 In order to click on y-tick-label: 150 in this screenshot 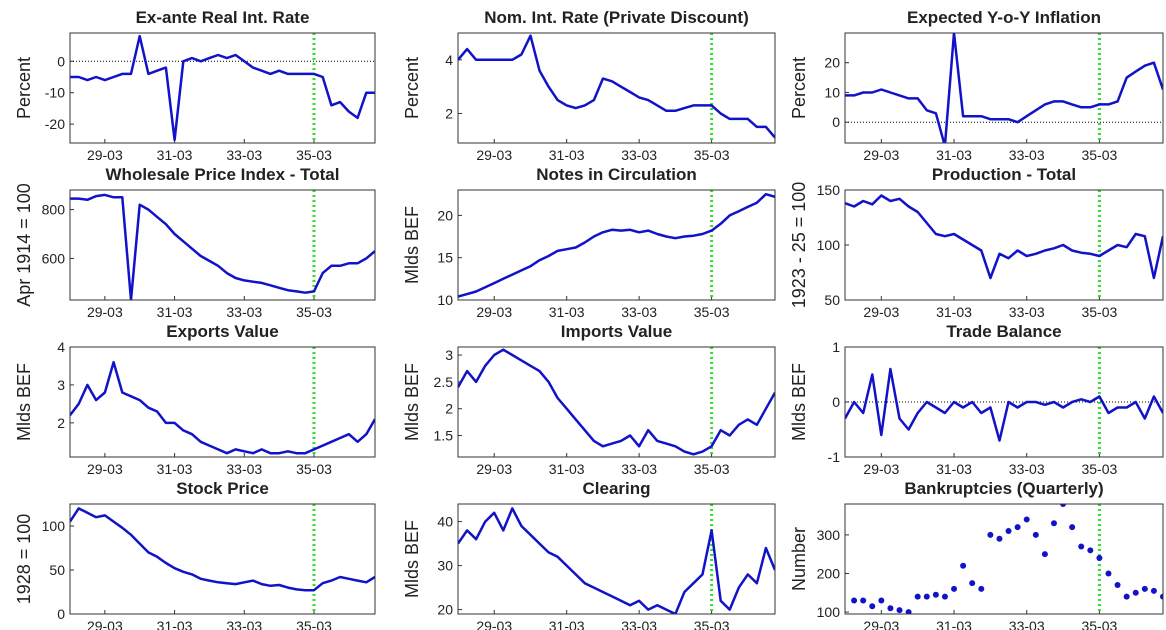, I will do `click(829, 190)`.